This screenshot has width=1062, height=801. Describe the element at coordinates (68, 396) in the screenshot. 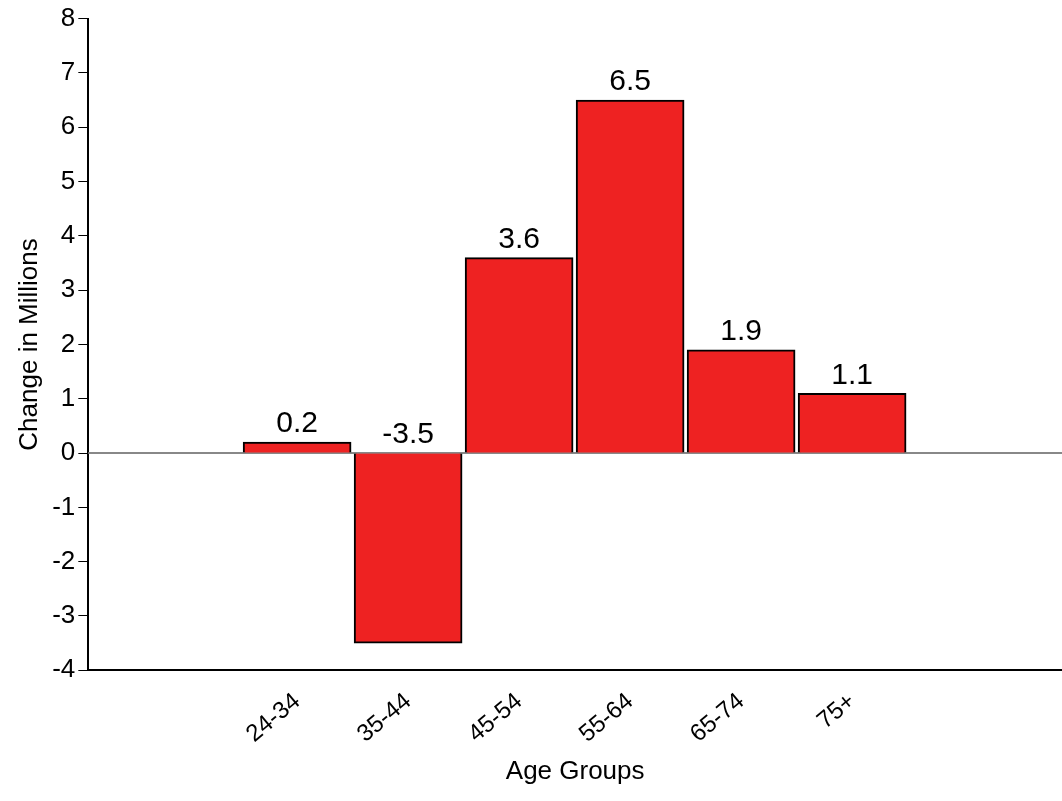

I see `y-tick-label: 1` at that location.